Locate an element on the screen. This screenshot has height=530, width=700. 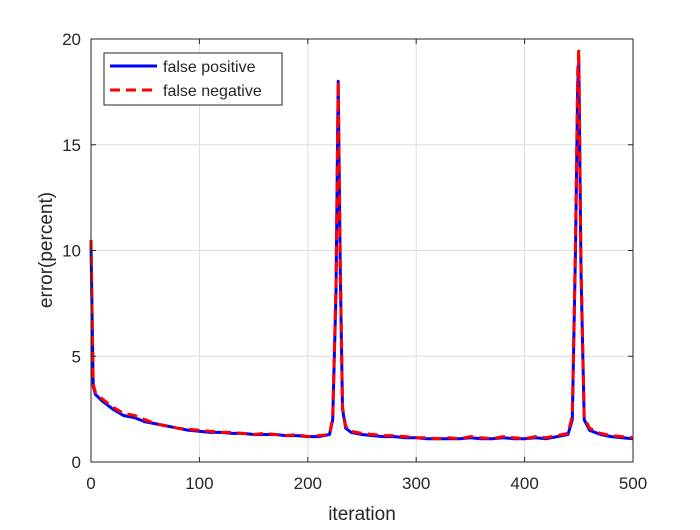
x-tick-label: 0 is located at coordinates (90, 483).